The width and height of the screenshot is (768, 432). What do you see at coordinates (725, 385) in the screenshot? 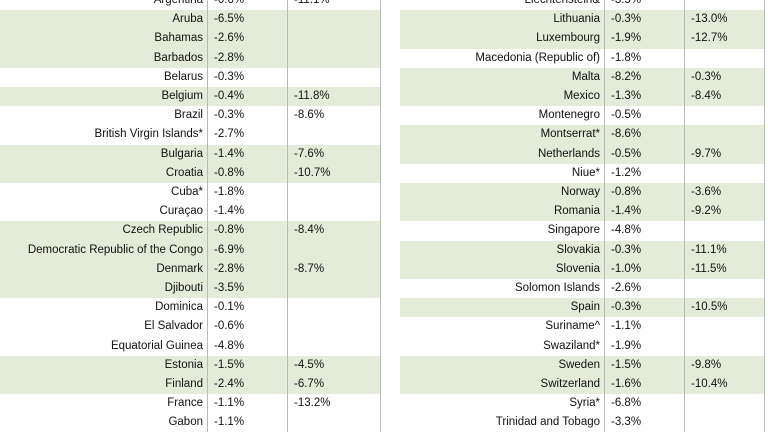
I see `value-cell: -10.4%` at bounding box center [725, 385].